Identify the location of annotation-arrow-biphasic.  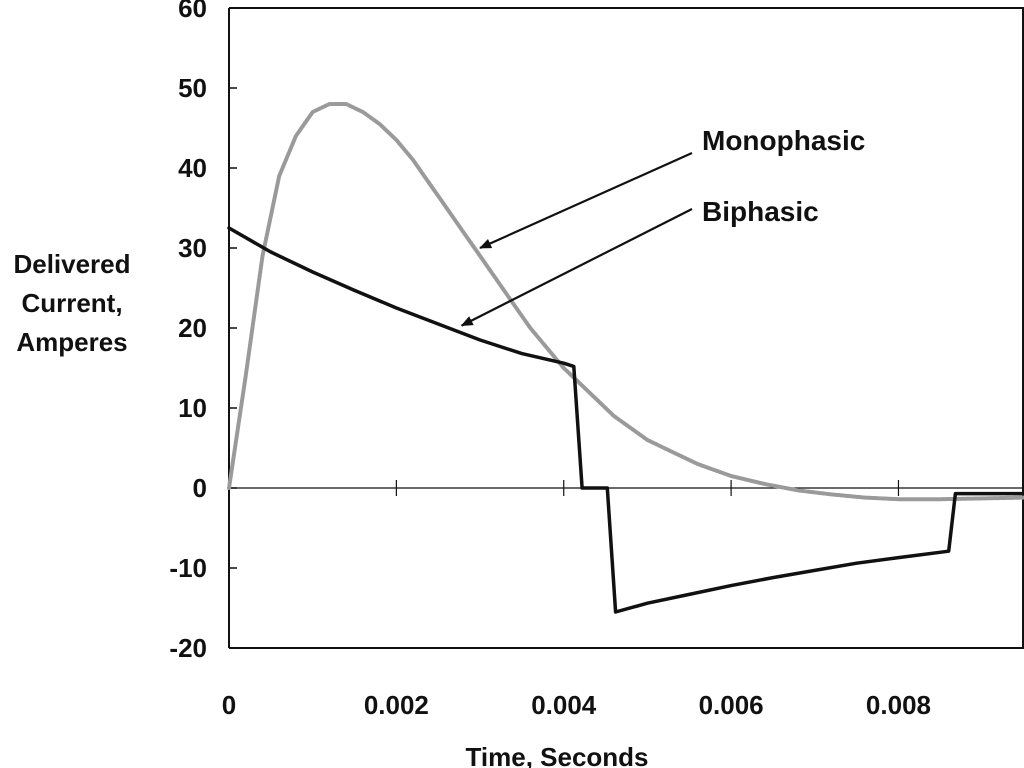
(576, 267).